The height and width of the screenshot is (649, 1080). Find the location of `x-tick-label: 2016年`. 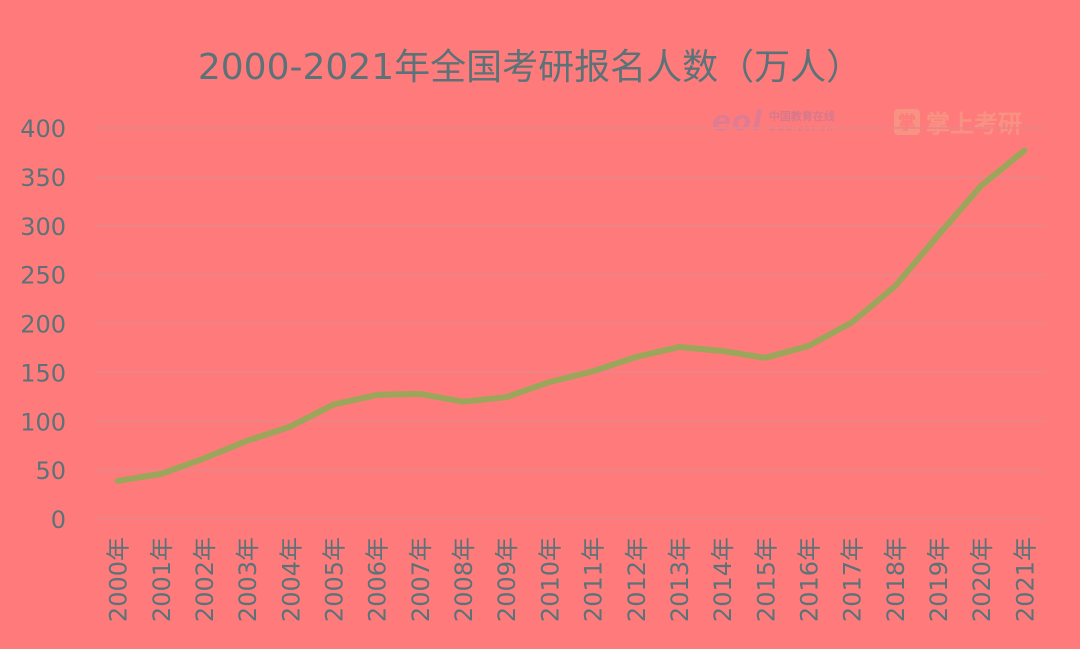

x-tick-label: 2016年 is located at coordinates (810, 579).